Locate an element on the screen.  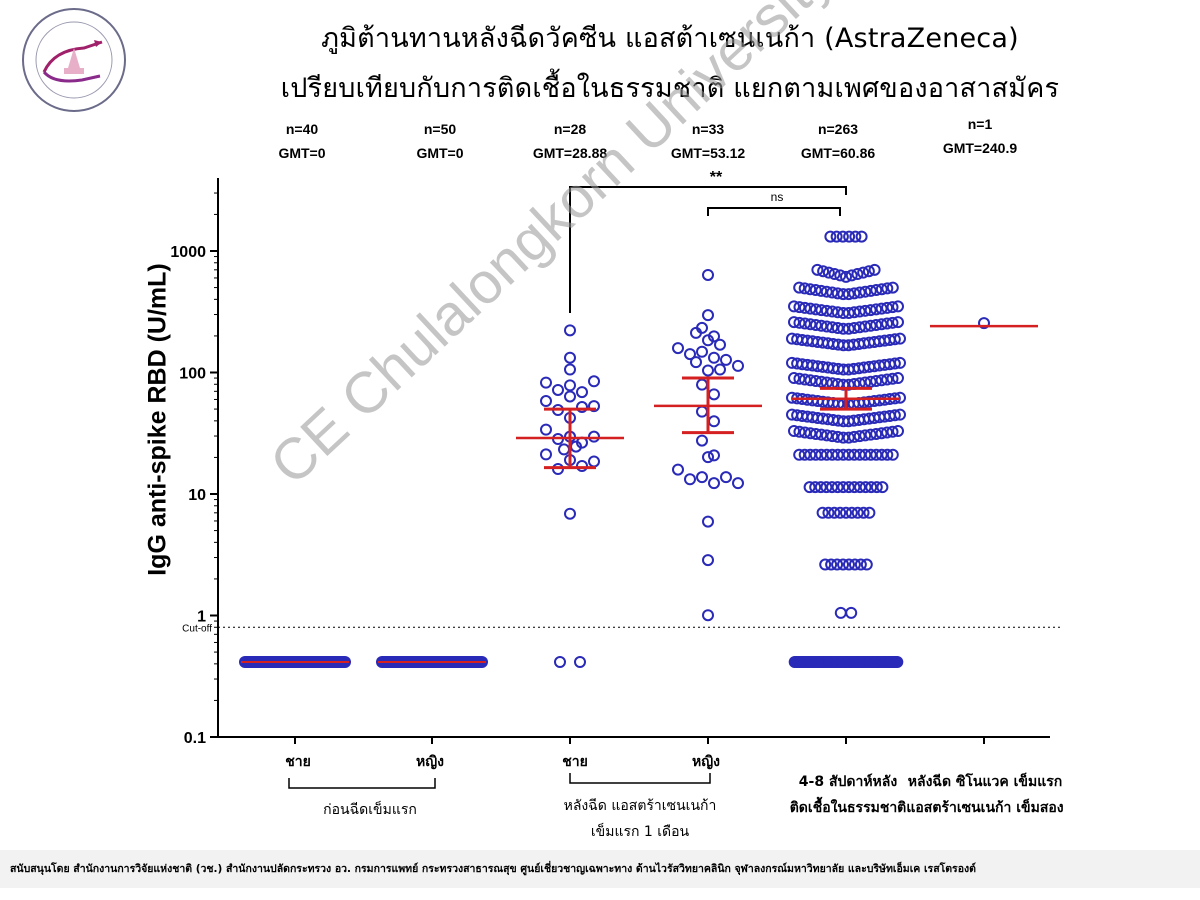
group-stat-3: n=28 GMT=28.88 is located at coordinates (570, 141).